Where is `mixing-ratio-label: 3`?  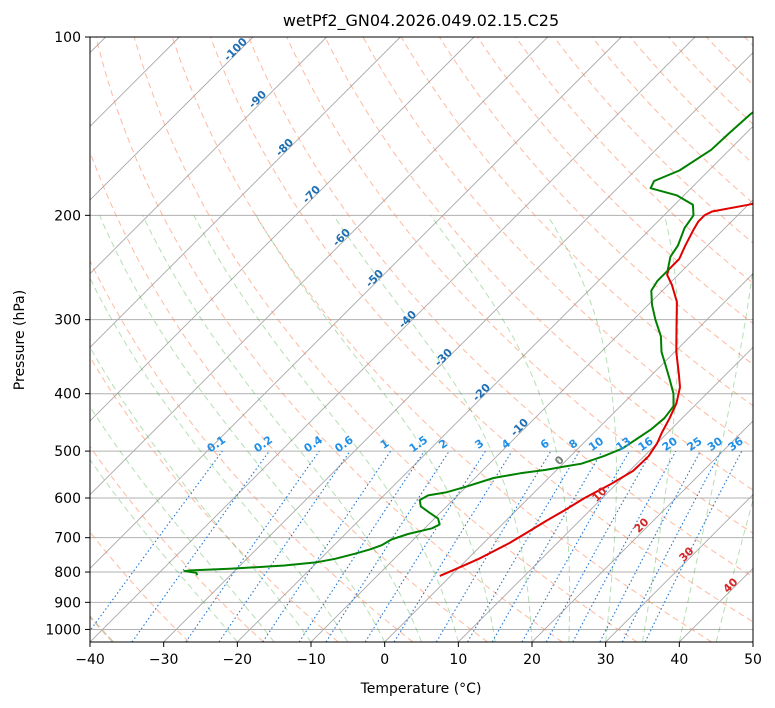
mixing-ratio-label: 3 is located at coordinates (480, 444).